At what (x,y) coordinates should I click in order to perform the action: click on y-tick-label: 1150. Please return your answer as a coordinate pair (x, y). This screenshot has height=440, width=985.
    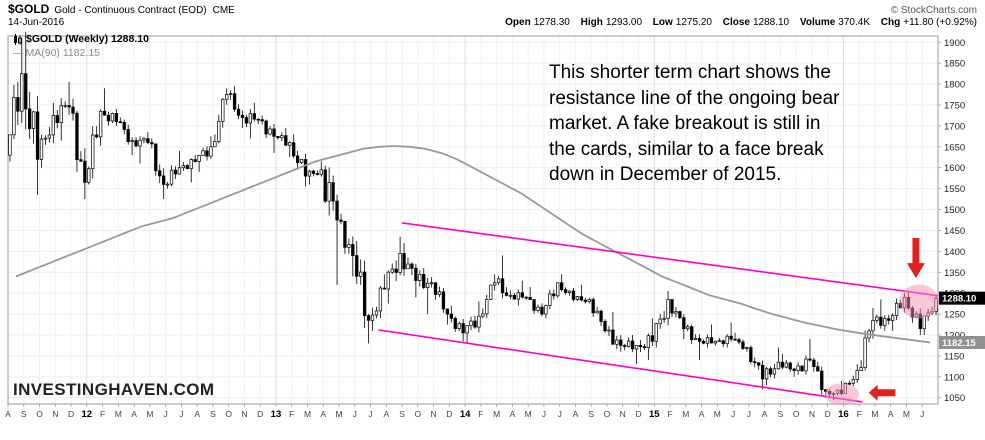
    Looking at the image, I should click on (954, 356).